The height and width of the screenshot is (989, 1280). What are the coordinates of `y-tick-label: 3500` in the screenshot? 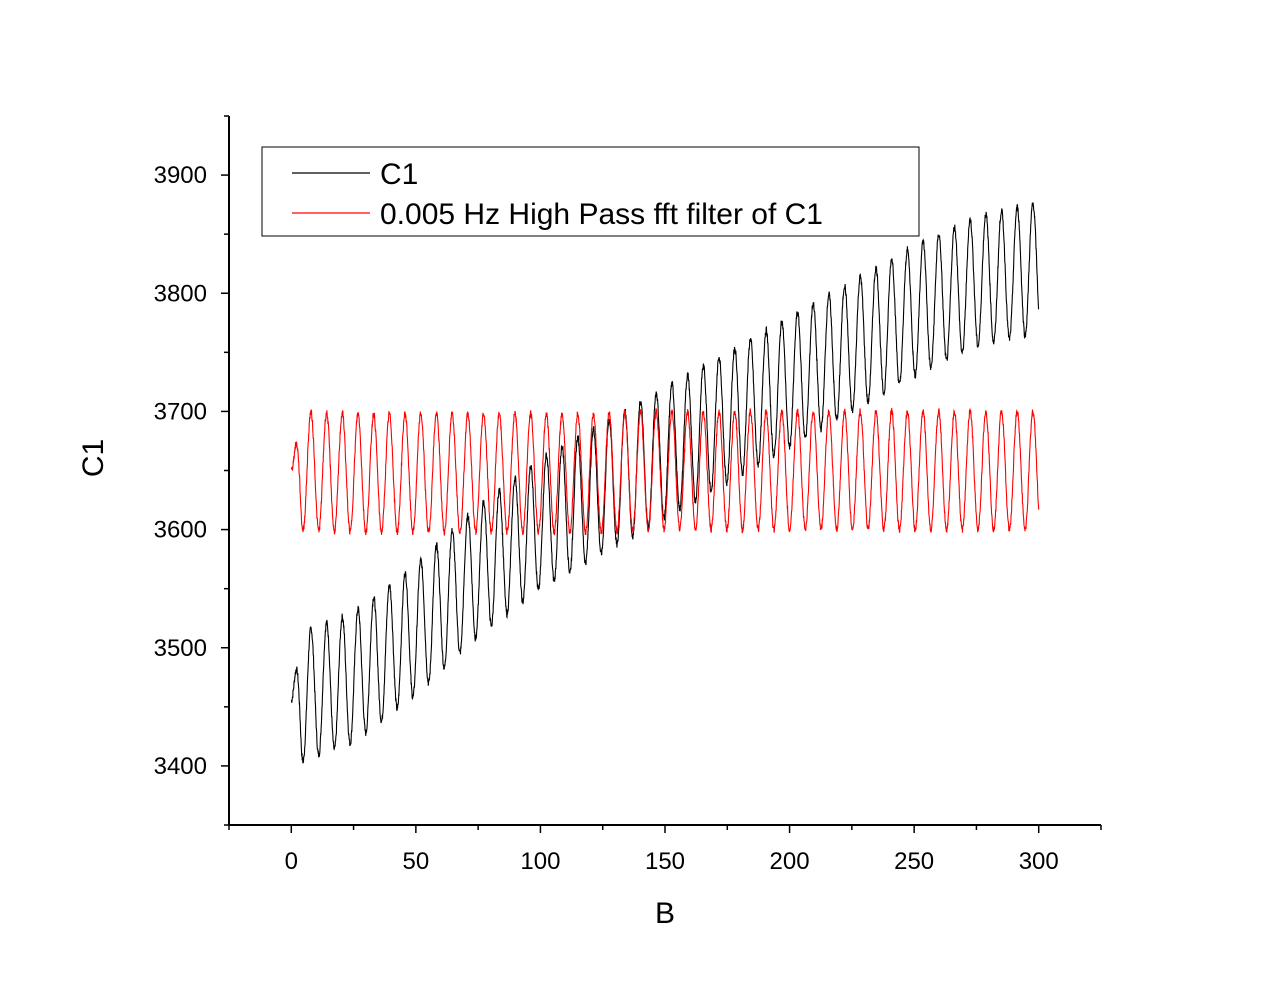 It's located at (180, 648).